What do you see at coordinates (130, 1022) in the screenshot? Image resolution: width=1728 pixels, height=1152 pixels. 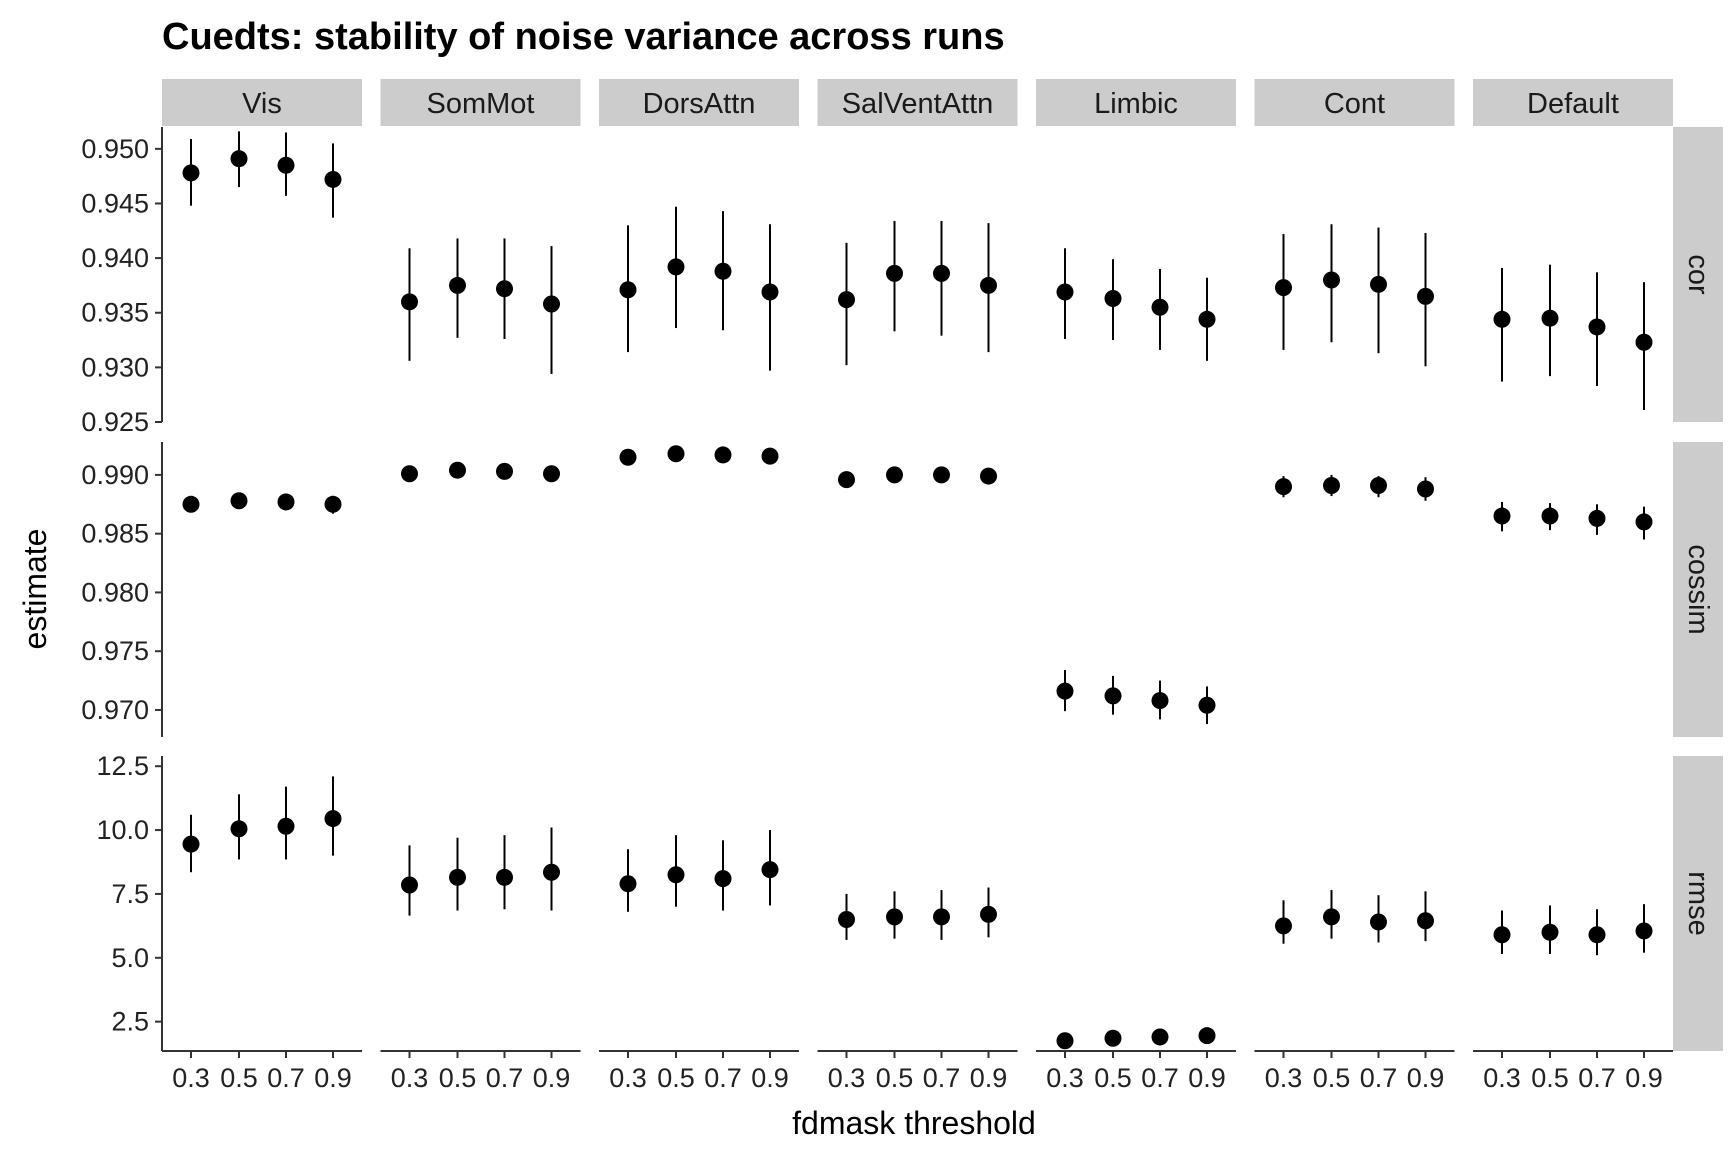 I see `y-tick-label-rmse: 2.5` at bounding box center [130, 1022].